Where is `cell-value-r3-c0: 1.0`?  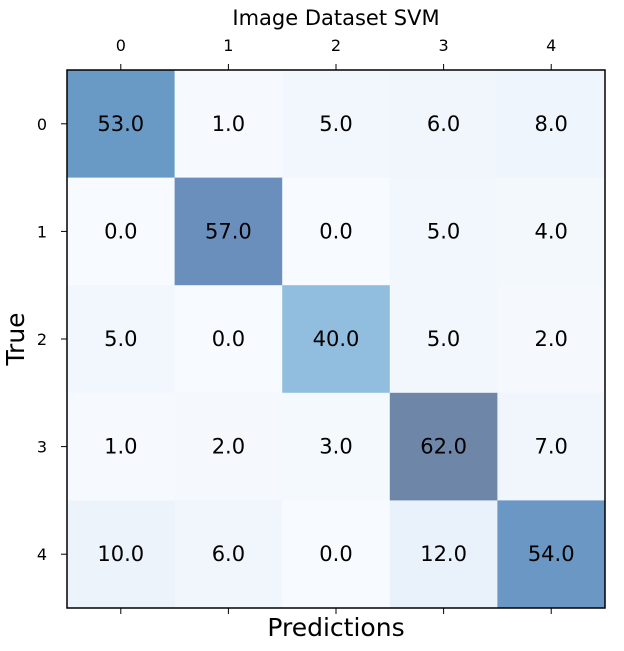
cell-value-r3-c0: 1.0 is located at coordinates (120, 447).